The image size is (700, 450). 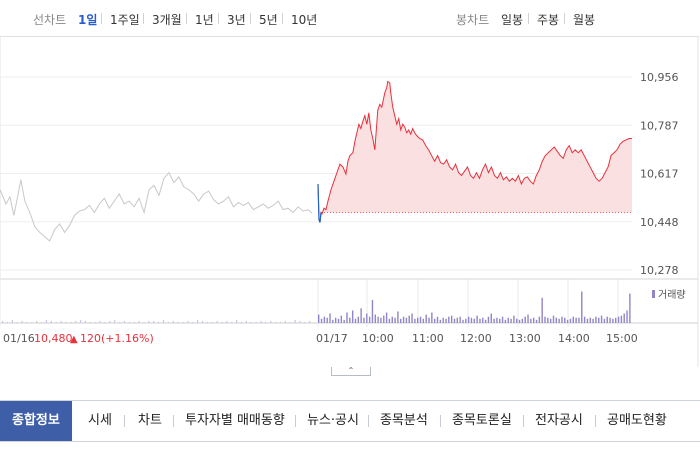 I want to click on tab-news: 뉴스·공시, so click(x=333, y=420).